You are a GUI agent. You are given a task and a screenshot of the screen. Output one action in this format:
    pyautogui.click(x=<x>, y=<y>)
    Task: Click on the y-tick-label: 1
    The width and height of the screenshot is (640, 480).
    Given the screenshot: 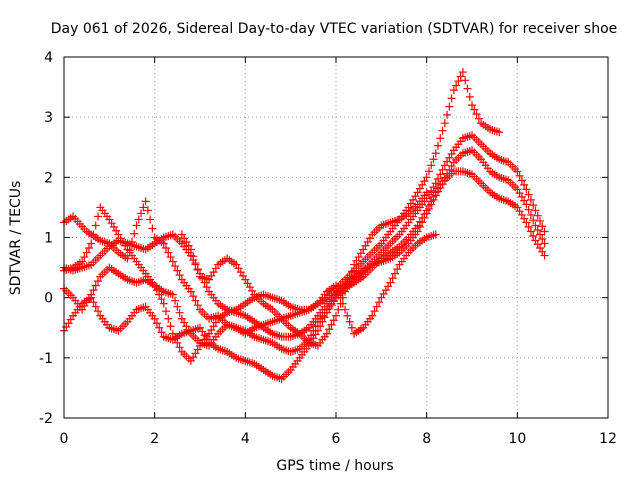 What is the action you would take?
    pyautogui.click(x=48, y=239)
    